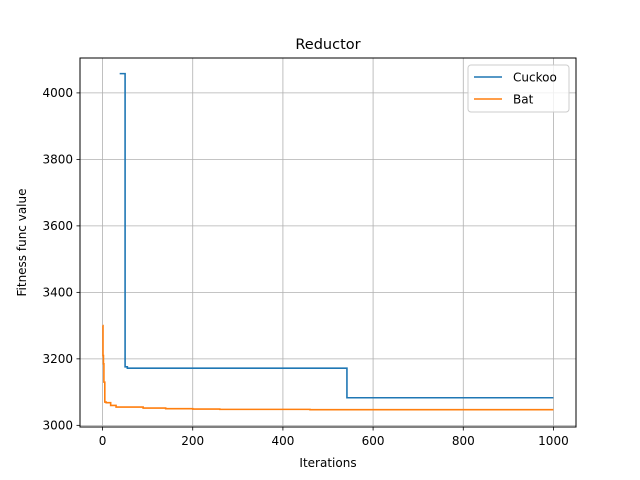 The image size is (640, 480). I want to click on legend: Cuckoo Bat, so click(518, 88).